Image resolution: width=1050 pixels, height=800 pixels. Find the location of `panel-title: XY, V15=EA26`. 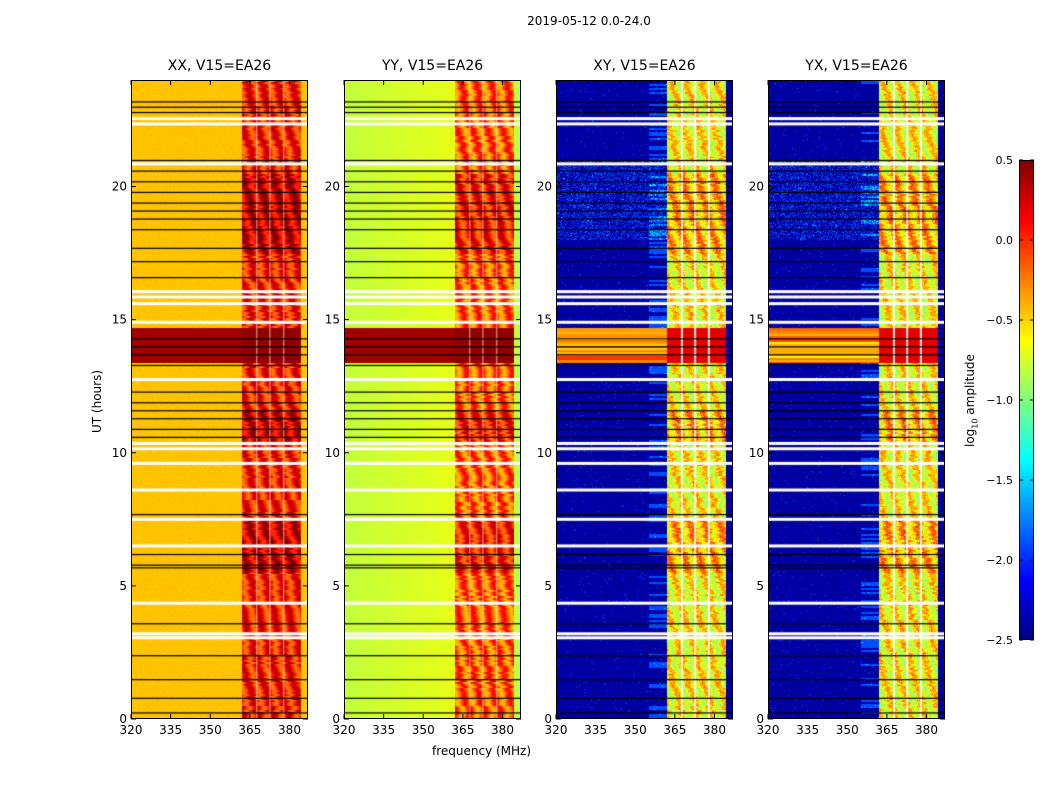

panel-title: XY, V15=EA26 is located at coordinates (644, 66).